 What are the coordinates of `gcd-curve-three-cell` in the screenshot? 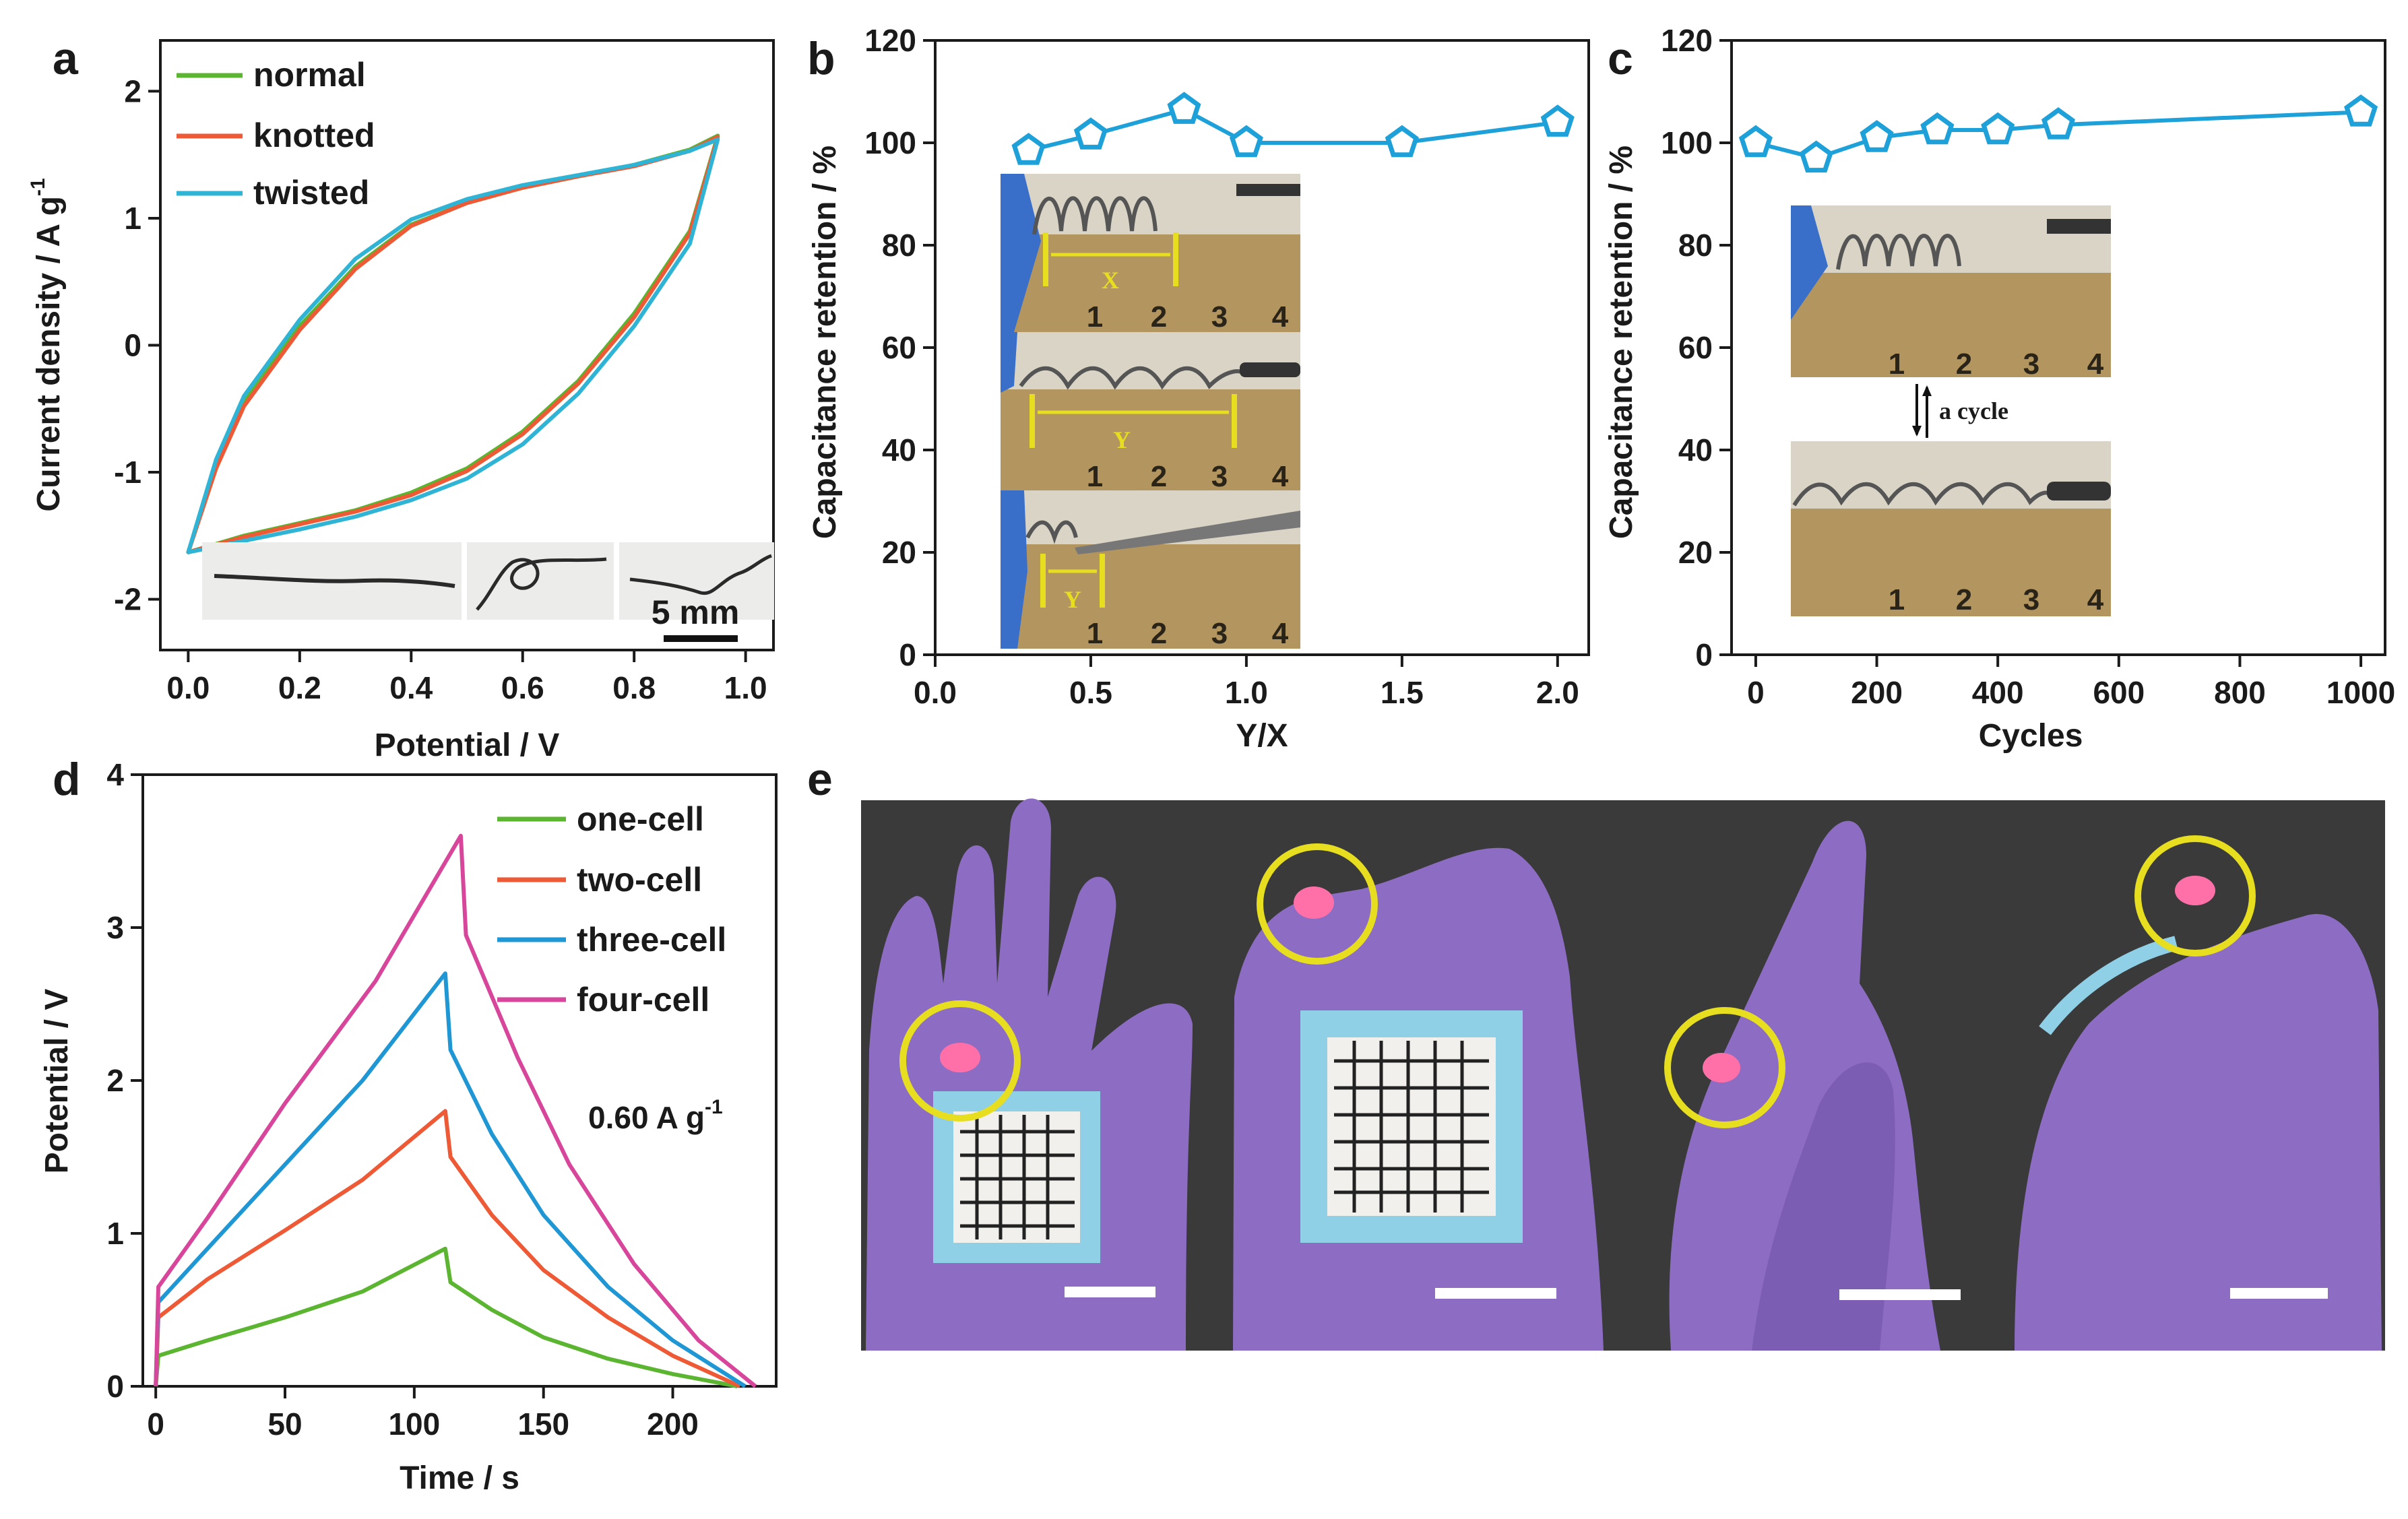 It's located at (451, 1179).